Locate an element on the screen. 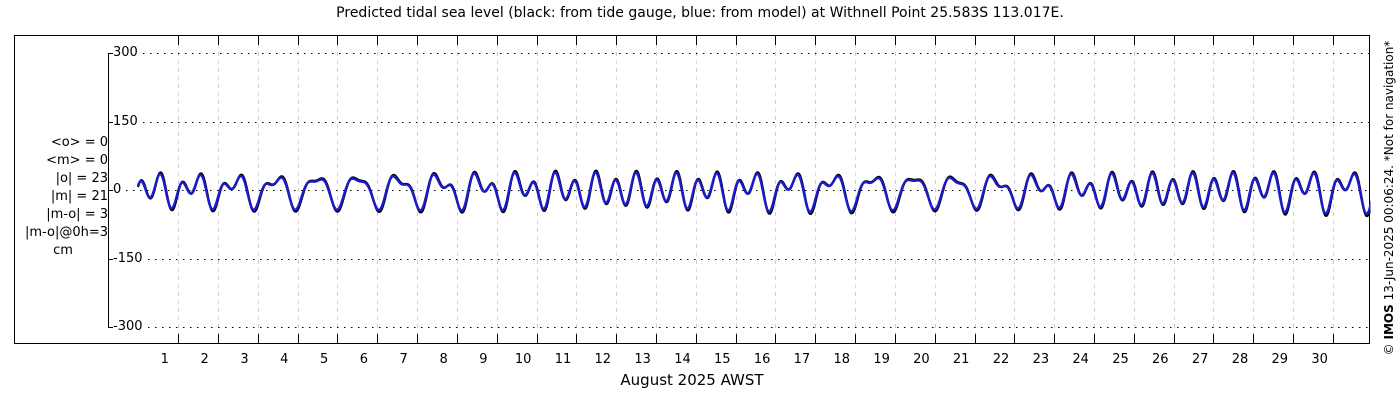  stat-mean-model: <m> = 0 is located at coordinates (77, 160).